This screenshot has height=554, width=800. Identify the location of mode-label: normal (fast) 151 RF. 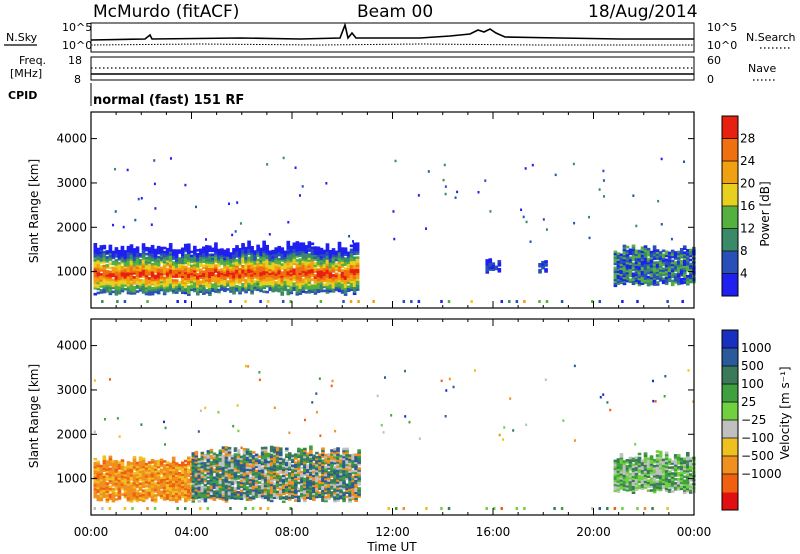
(168, 100).